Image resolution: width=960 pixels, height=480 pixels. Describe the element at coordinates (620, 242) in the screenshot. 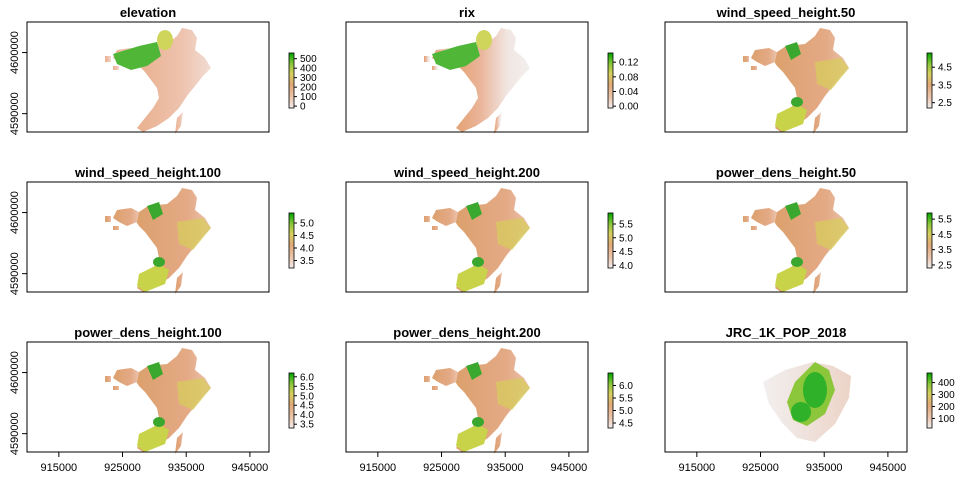

I see `legend-colorbar: 4.0 4.5 5.0 5.5` at that location.